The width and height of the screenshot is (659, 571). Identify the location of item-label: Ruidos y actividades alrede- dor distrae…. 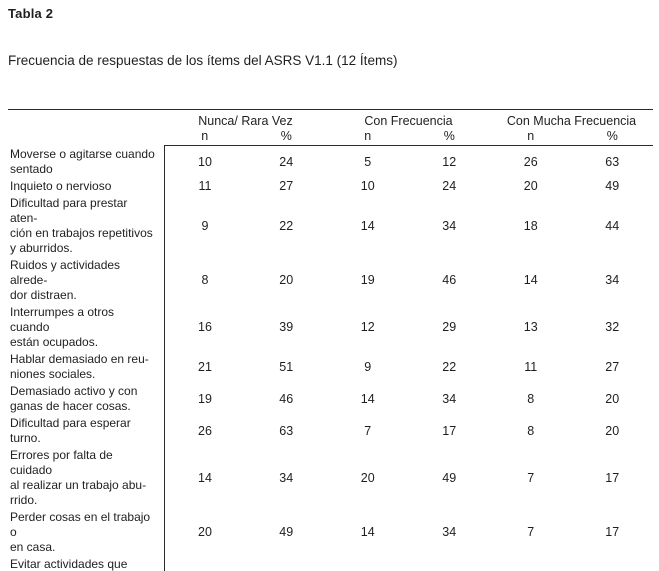
(86, 280).